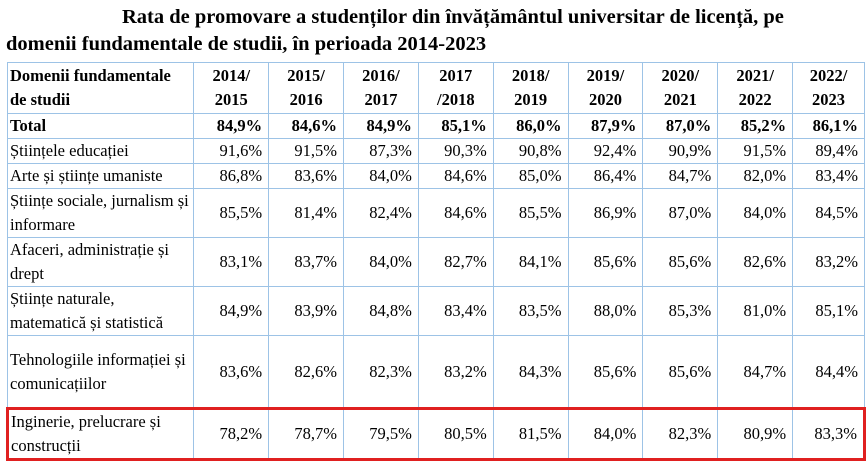 Image resolution: width=866 pixels, height=466 pixels. What do you see at coordinates (306, 88) in the screenshot?
I see `header-year: 2015/ 2016` at bounding box center [306, 88].